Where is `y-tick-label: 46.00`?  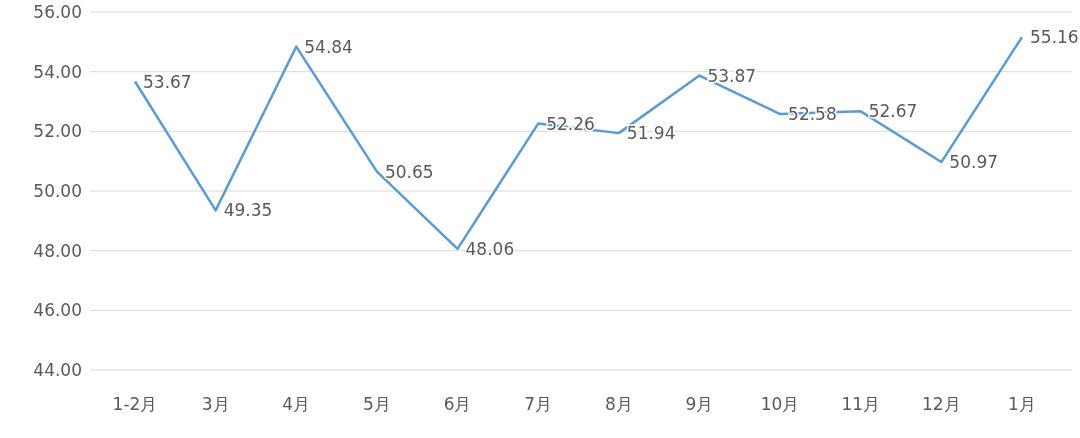 y-tick-label: 46.00 is located at coordinates (57, 310).